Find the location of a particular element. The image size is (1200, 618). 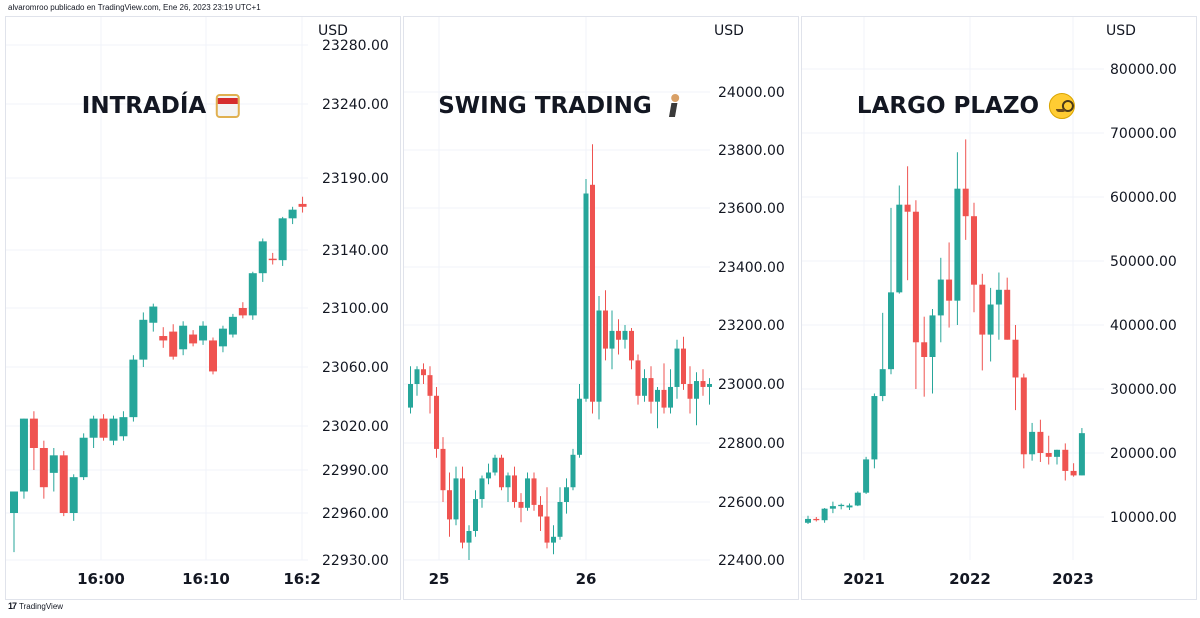

y-tick-label: 40000.00 is located at coordinates (1143, 326).